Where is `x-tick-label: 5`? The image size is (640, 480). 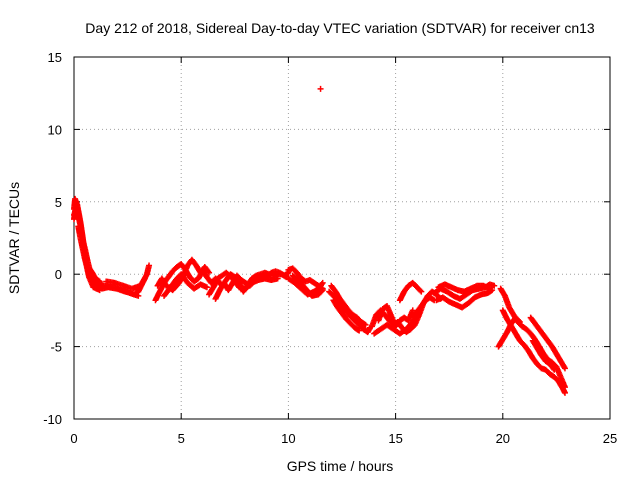 x-tick-label: 5 is located at coordinates (181, 438).